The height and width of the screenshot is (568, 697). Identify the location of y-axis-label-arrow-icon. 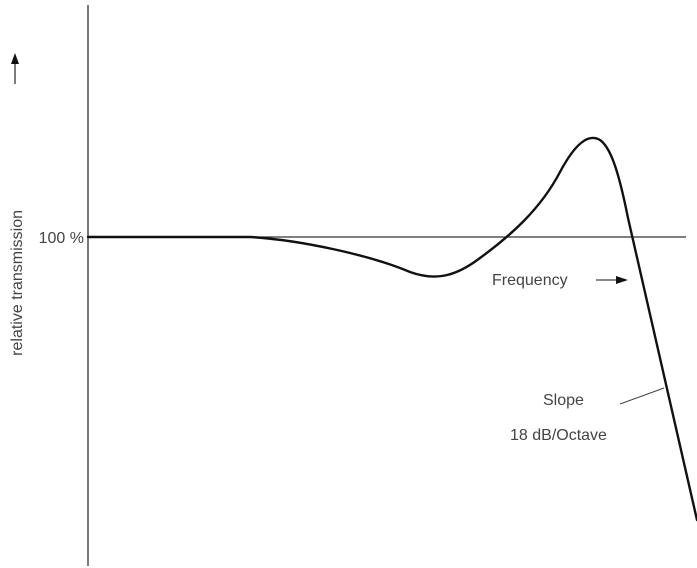
(15, 58).